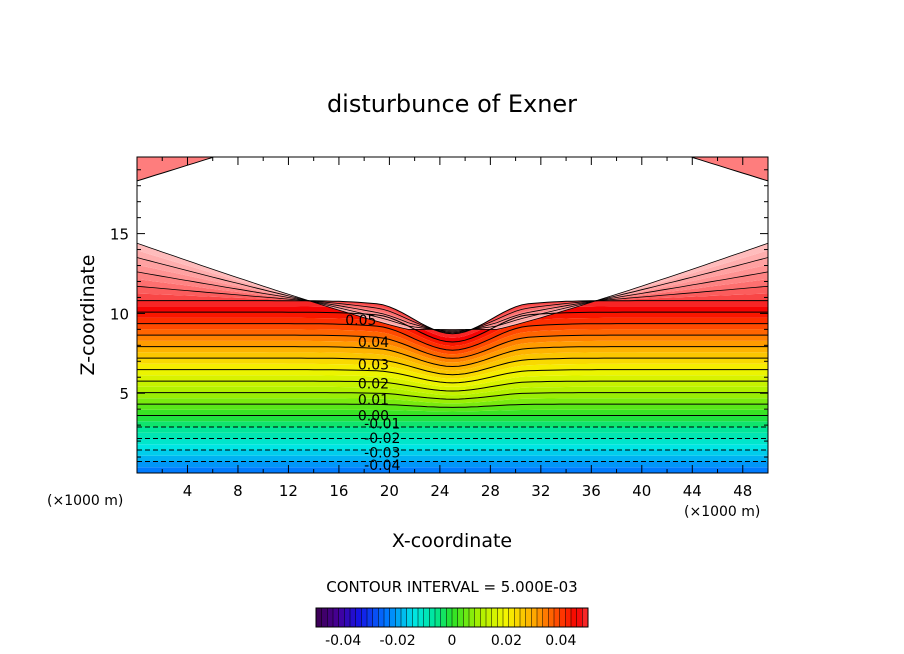  I want to click on x-tick-label: 32, so click(540, 491).